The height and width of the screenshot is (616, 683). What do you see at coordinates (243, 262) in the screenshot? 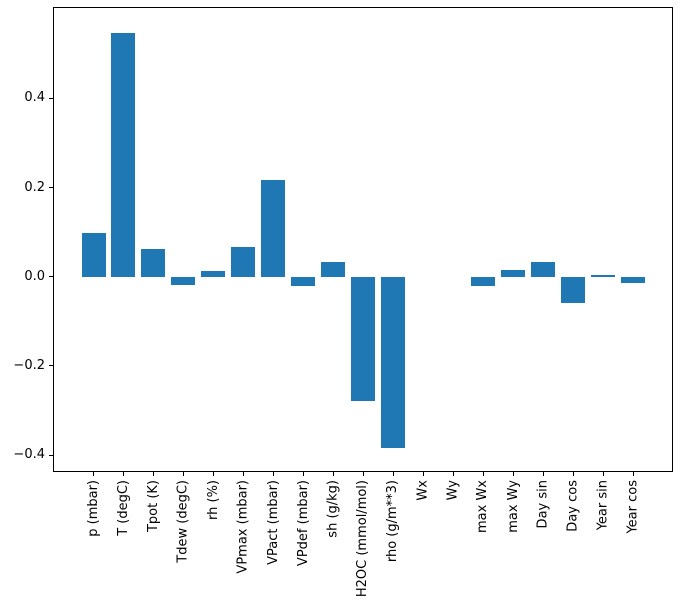
I see `bar-vpmax-mbar` at bounding box center [243, 262].